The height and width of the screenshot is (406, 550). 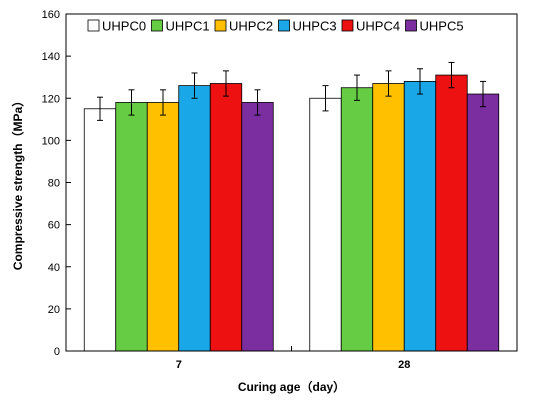 I want to click on legend-swatch-uhpc4, so click(x=347, y=25).